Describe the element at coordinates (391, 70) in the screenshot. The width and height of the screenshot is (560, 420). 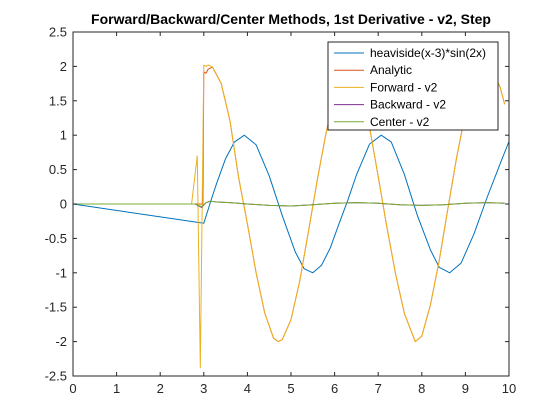
I see `legend-label: Analytic` at that location.